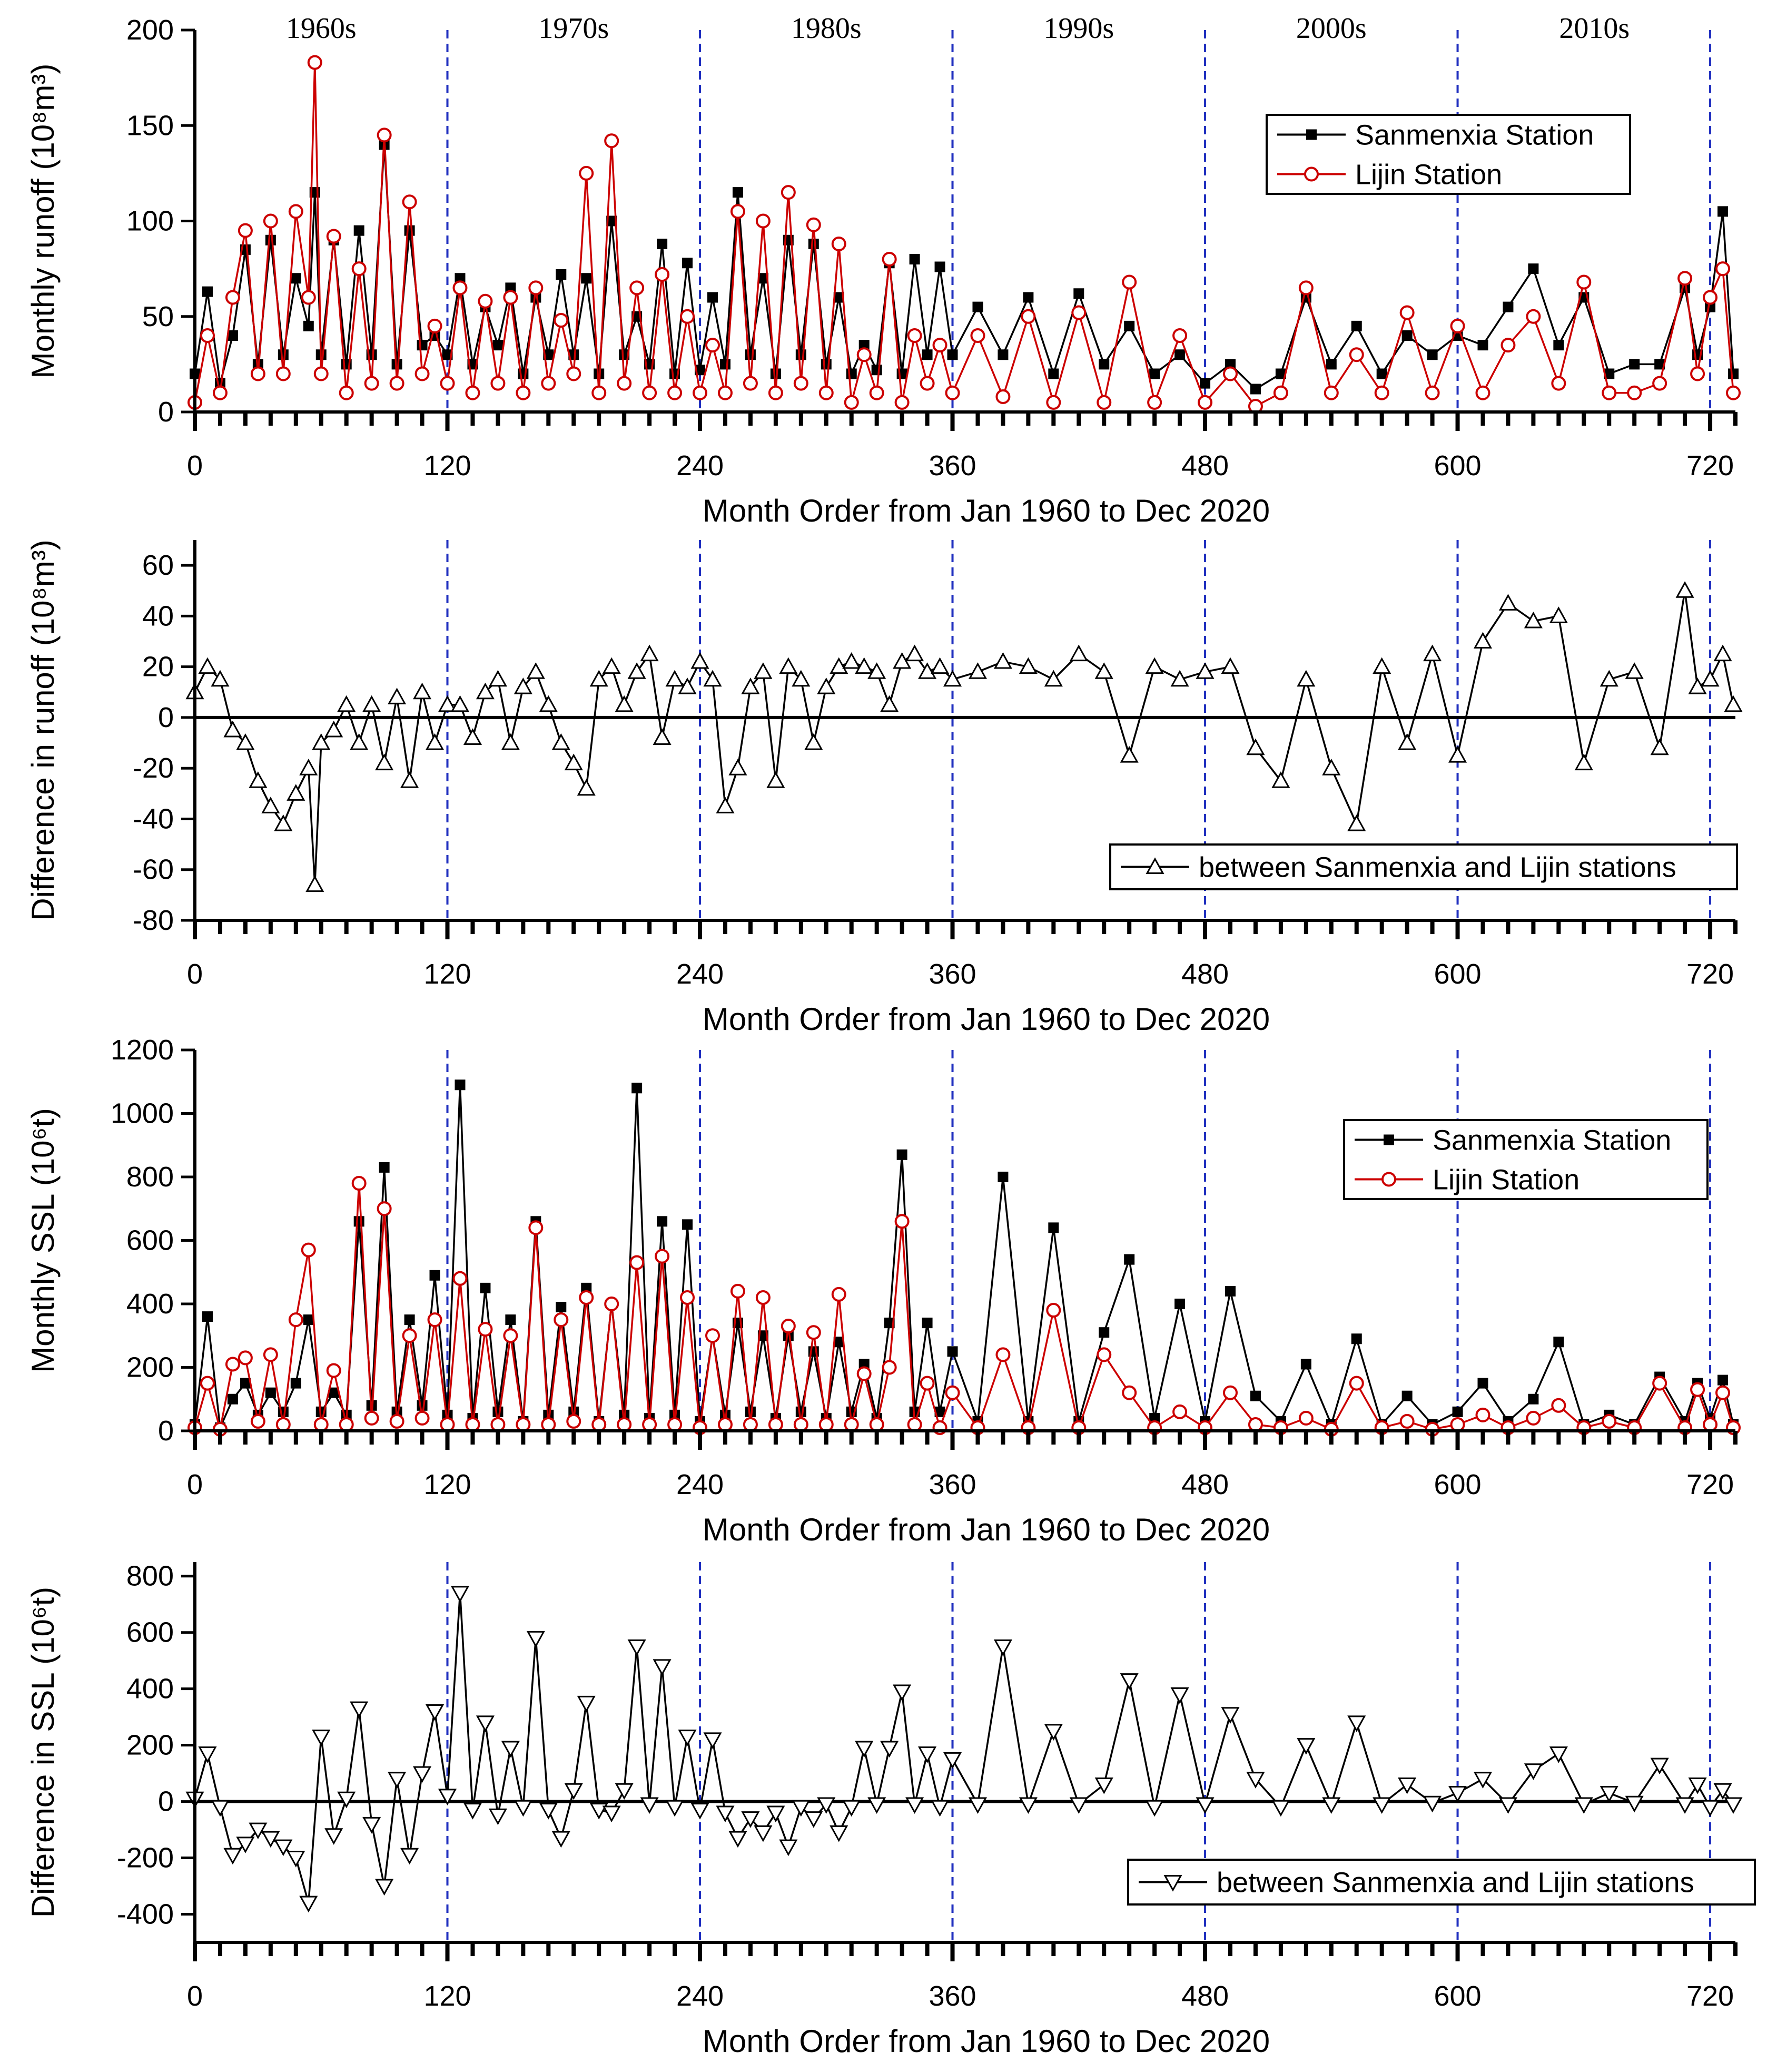 Image resolution: width=1767 pixels, height=2072 pixels. What do you see at coordinates (142, 1114) in the screenshot?
I see `y-tick-label: 1000` at bounding box center [142, 1114].